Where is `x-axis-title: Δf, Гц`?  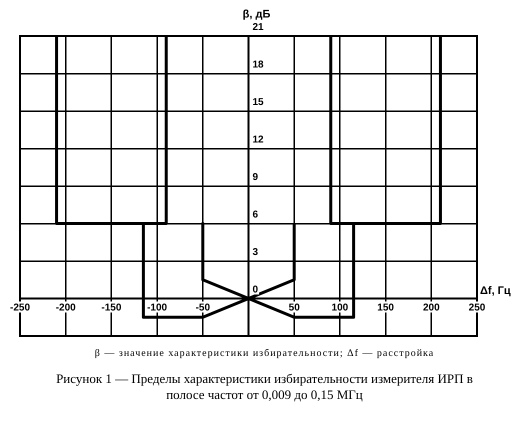
x-axis-title: Δf, Гц is located at coordinates (495, 291).